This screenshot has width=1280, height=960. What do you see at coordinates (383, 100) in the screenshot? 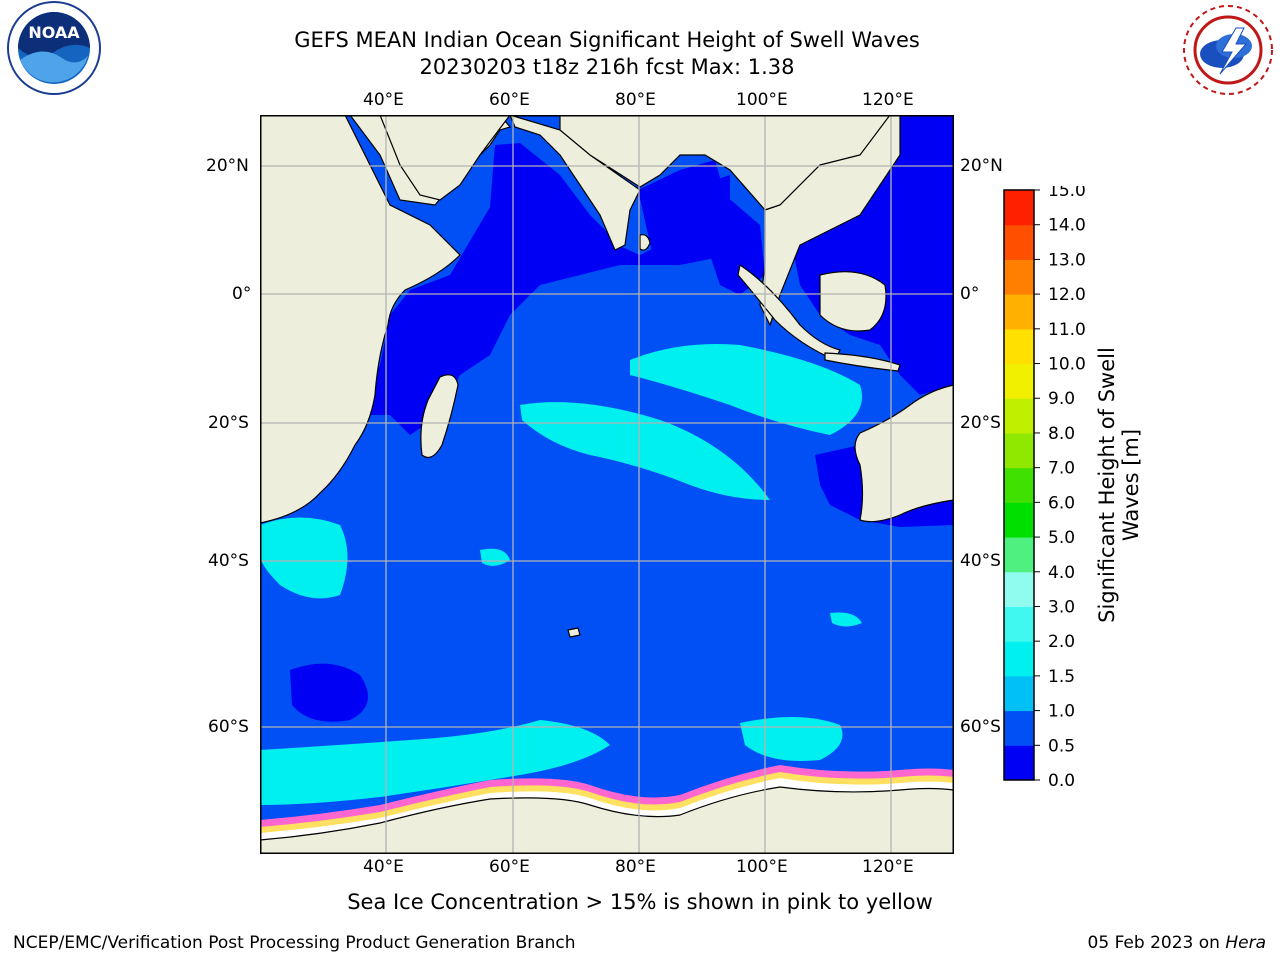
I see `lon-tick-top-40: 40°E` at bounding box center [383, 100].